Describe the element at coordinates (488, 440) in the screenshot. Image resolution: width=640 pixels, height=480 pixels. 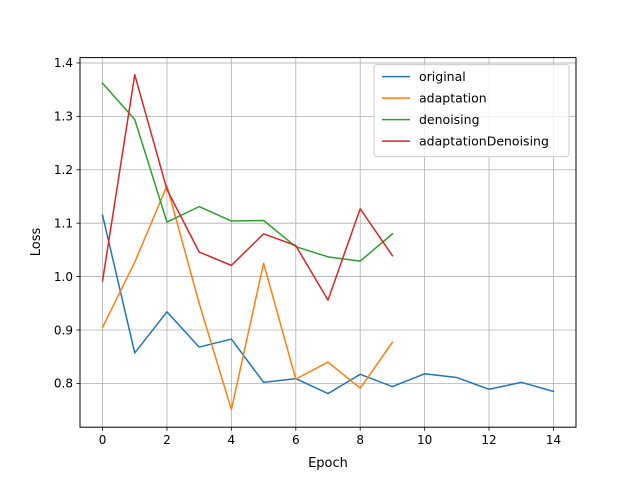
I see `x-tick-label: 12` at that location.